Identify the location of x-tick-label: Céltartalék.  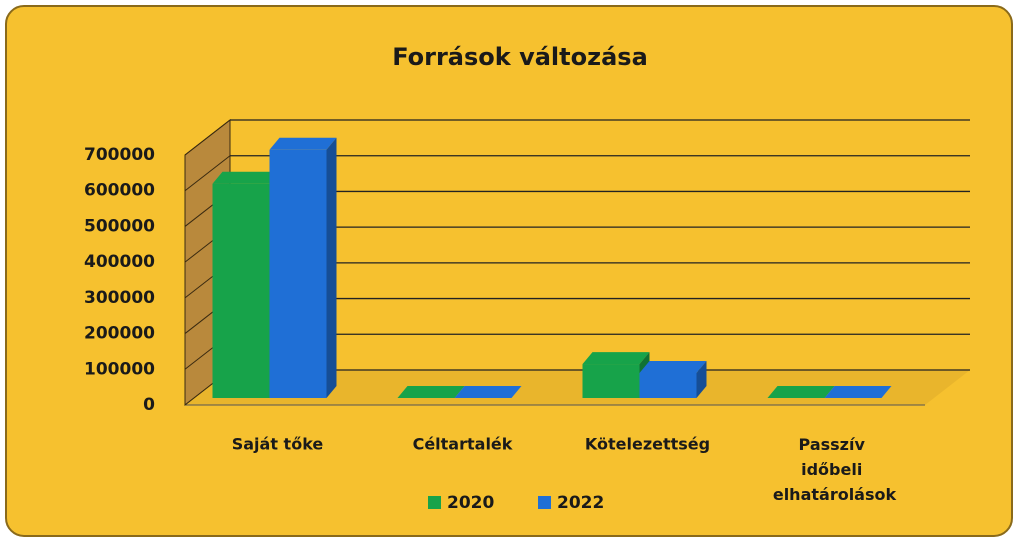
(463, 444).